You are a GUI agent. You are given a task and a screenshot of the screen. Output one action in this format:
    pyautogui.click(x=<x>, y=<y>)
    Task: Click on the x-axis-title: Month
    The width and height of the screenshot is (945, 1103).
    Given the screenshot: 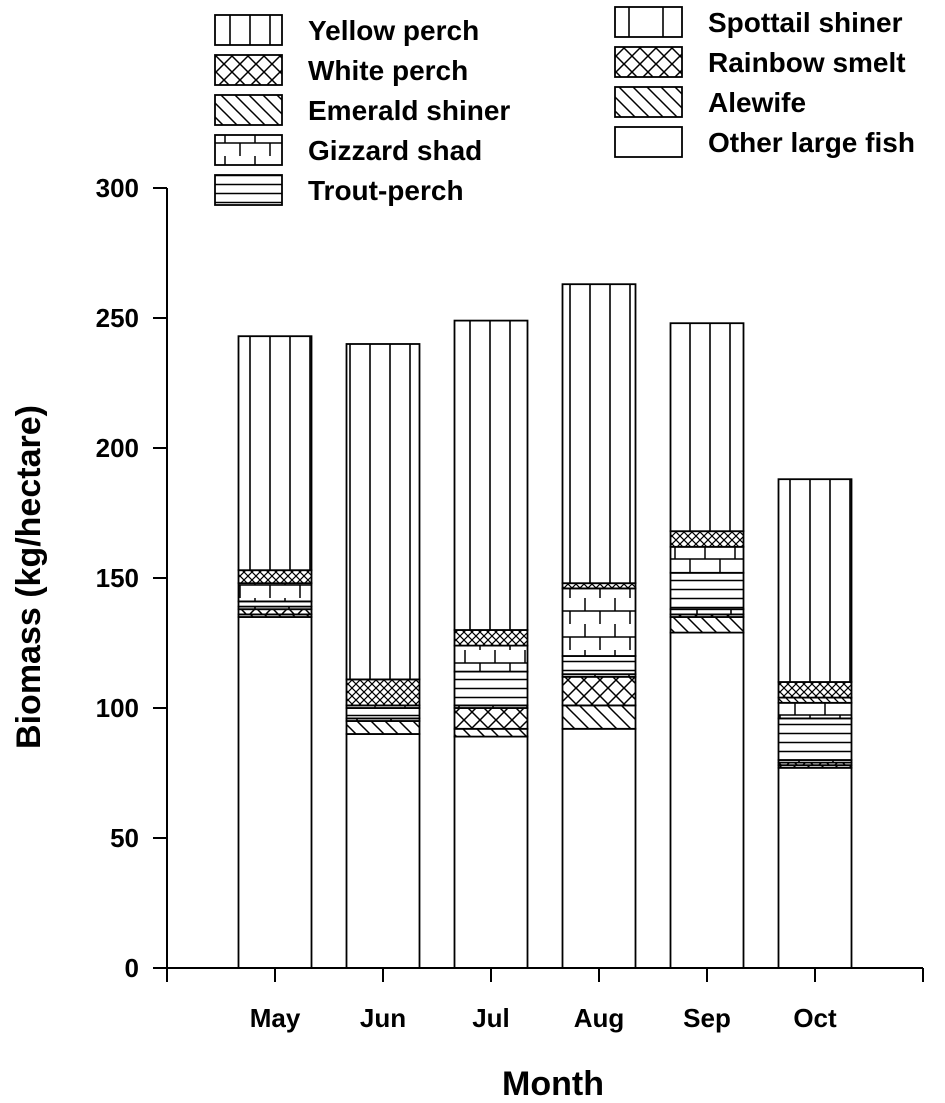 What is the action you would take?
    pyautogui.click(x=553, y=1084)
    